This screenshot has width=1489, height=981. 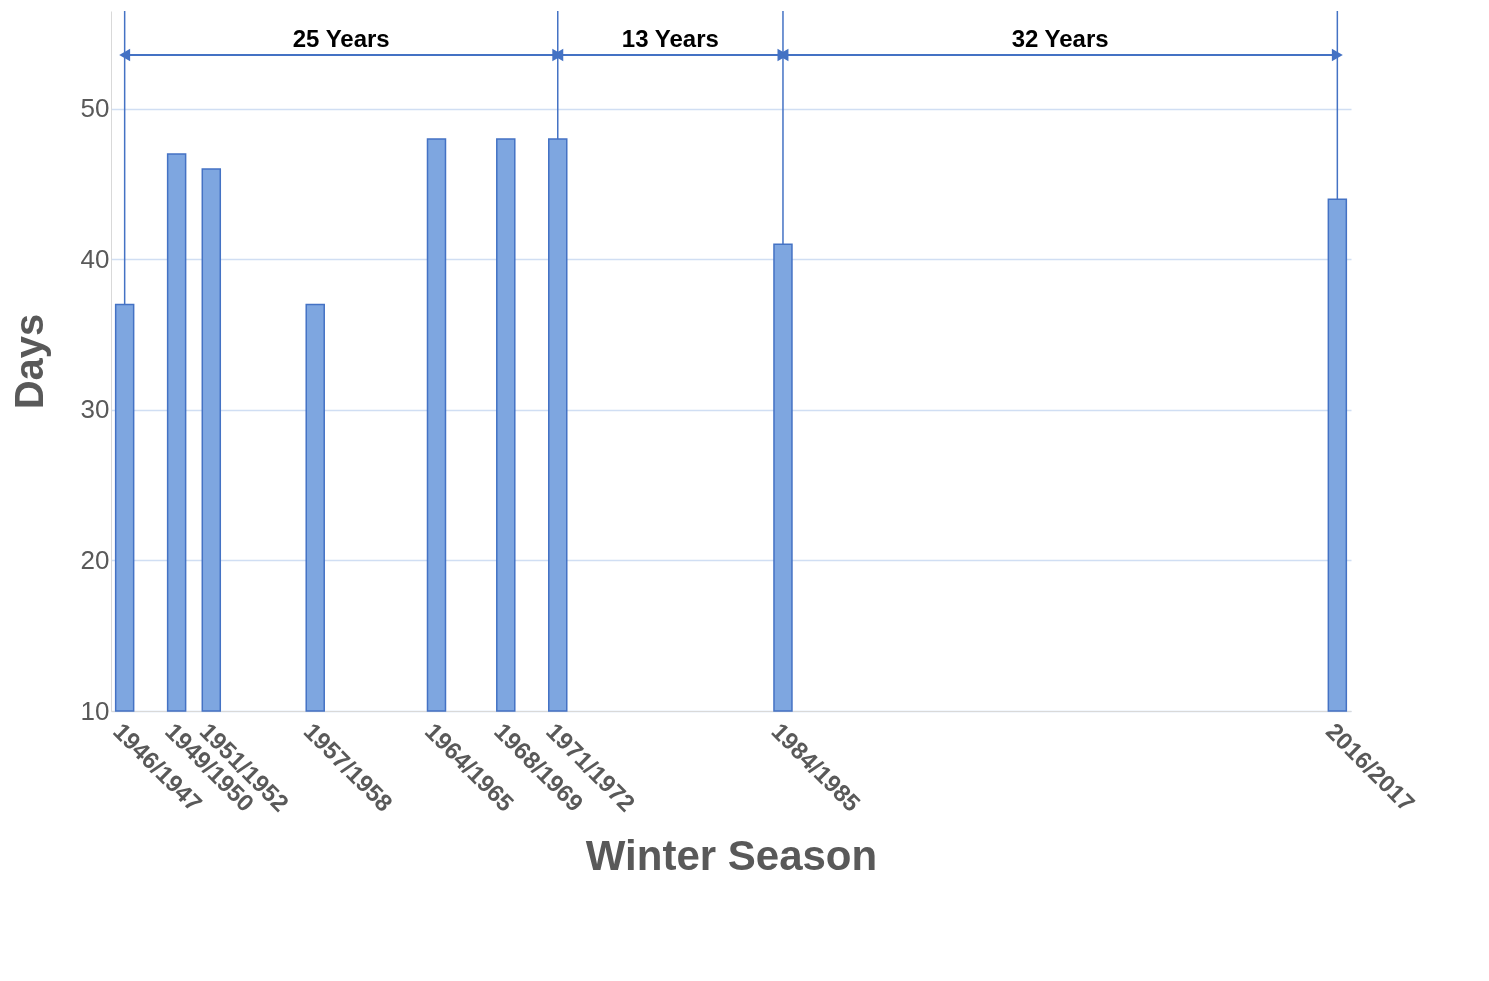 I want to click on y-tick-label: 30, so click(x=95, y=409).